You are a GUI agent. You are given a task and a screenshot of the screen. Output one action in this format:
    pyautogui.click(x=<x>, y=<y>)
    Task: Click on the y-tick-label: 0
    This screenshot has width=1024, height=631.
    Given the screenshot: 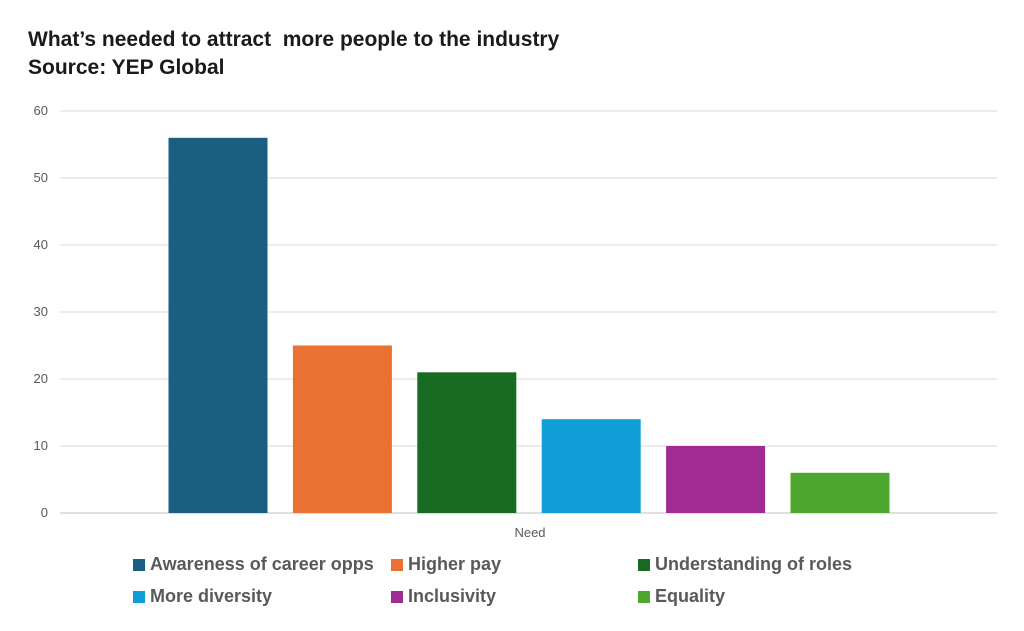 What is the action you would take?
    pyautogui.click(x=44, y=512)
    